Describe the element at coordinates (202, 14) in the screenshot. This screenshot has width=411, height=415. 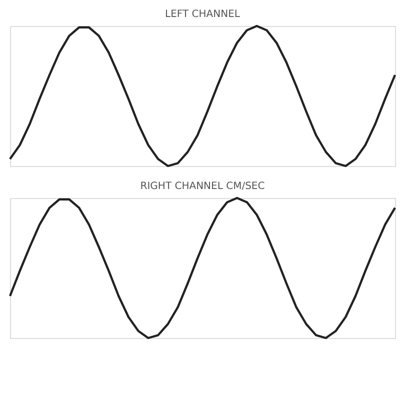
I see `chart-title: LEFT CHANNEL` at that location.